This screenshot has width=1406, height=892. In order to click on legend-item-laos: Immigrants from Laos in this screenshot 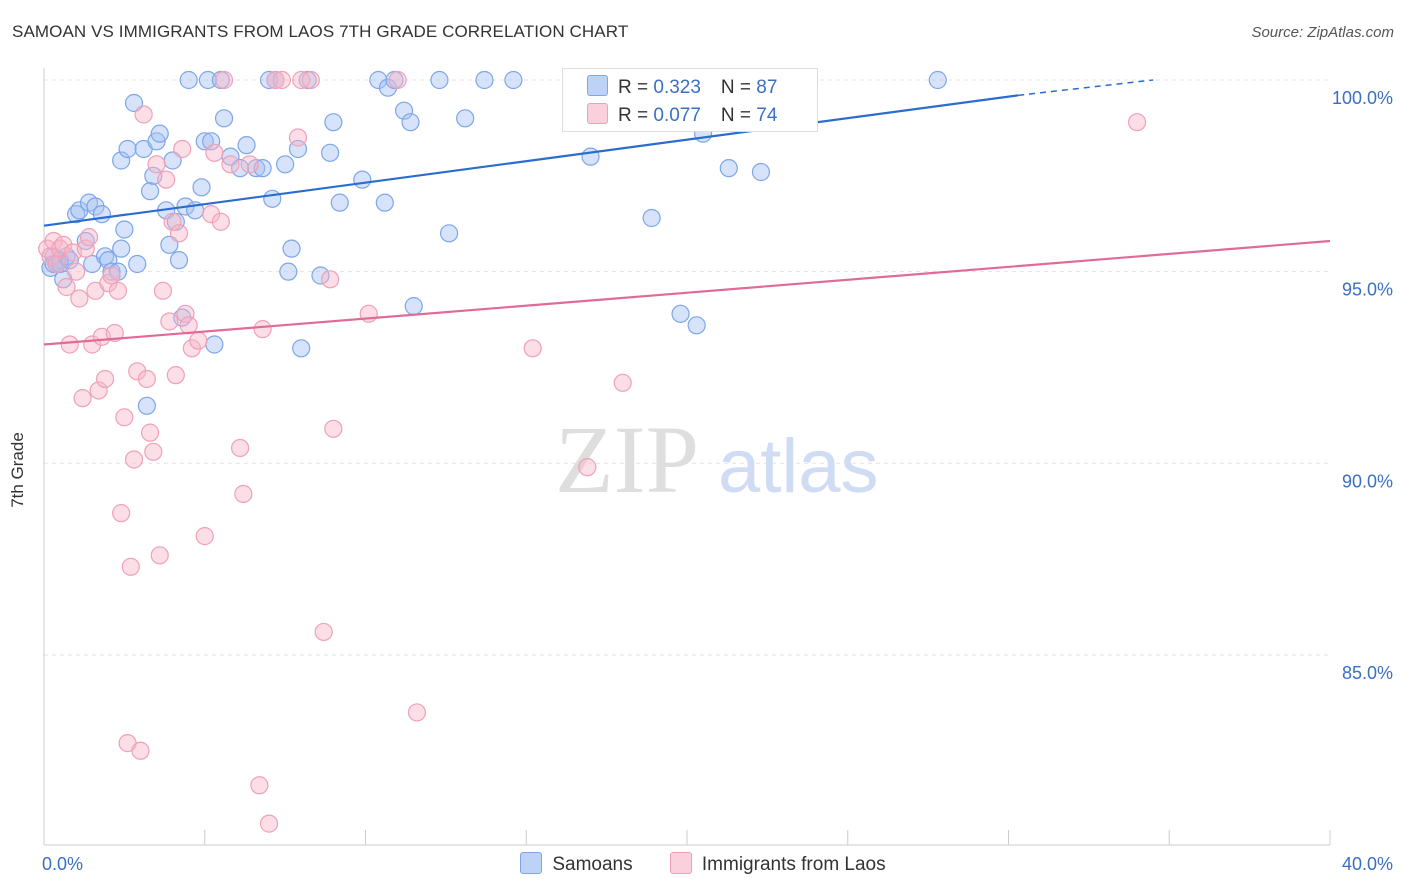, I will do `click(777, 864)`.